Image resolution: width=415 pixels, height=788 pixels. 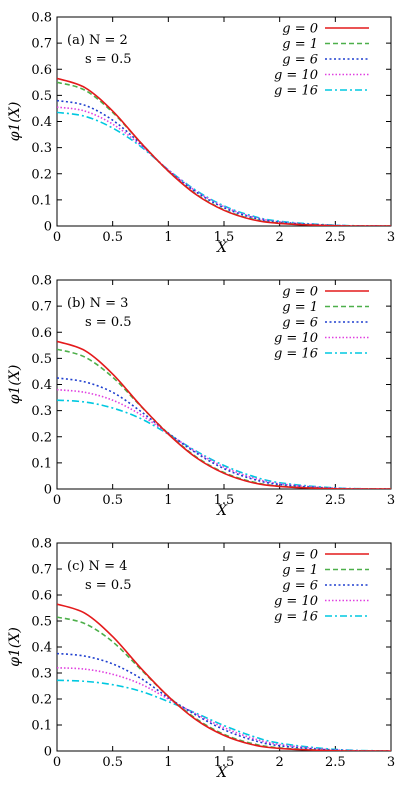 What do you see at coordinates (97, 566) in the screenshot?
I see `panel-annotation: (c) N = 4` at bounding box center [97, 566].